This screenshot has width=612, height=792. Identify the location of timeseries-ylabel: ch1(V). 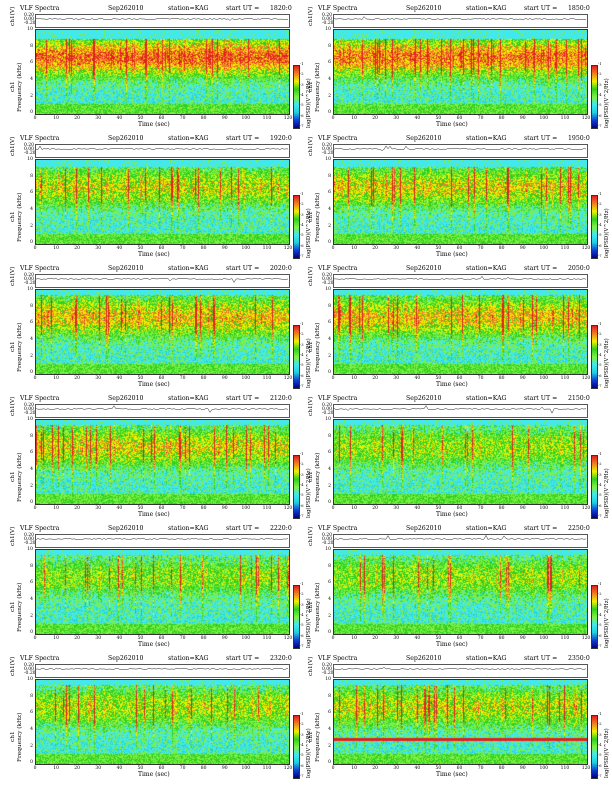
(311, 16).